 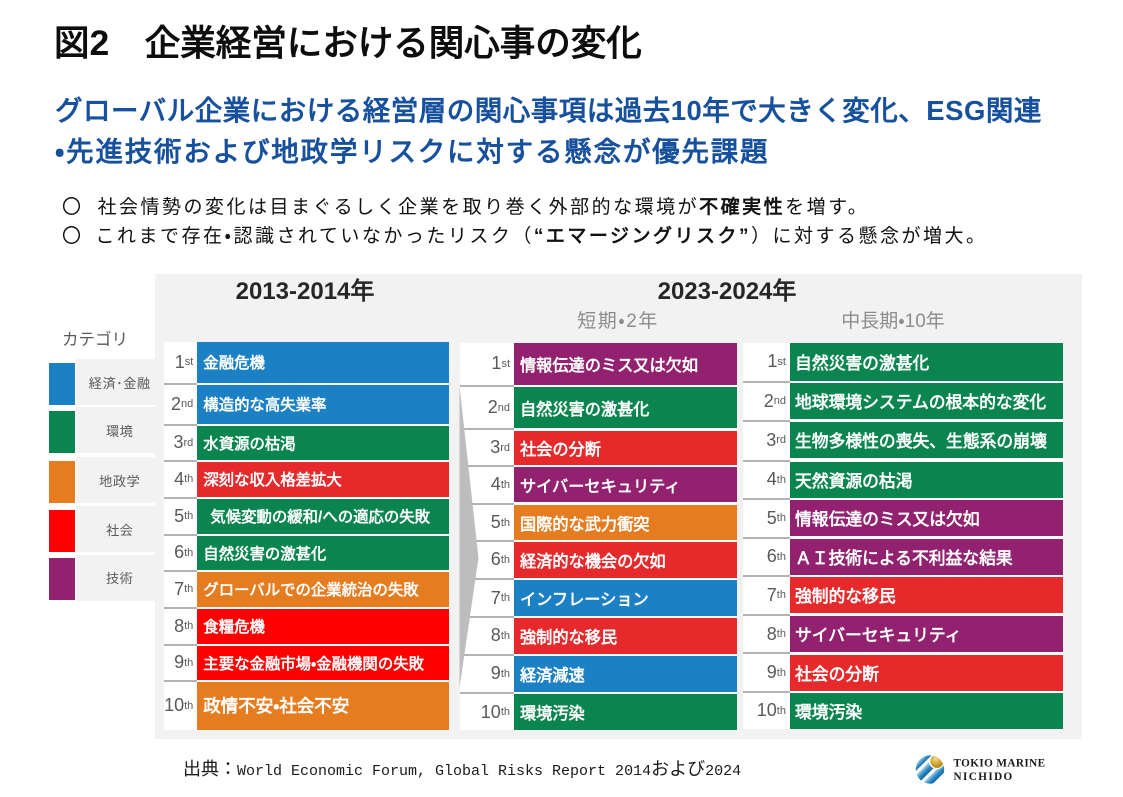 What do you see at coordinates (1000, 764) in the screenshot?
I see `svg-text: TOKIO MARINE` at bounding box center [1000, 764].